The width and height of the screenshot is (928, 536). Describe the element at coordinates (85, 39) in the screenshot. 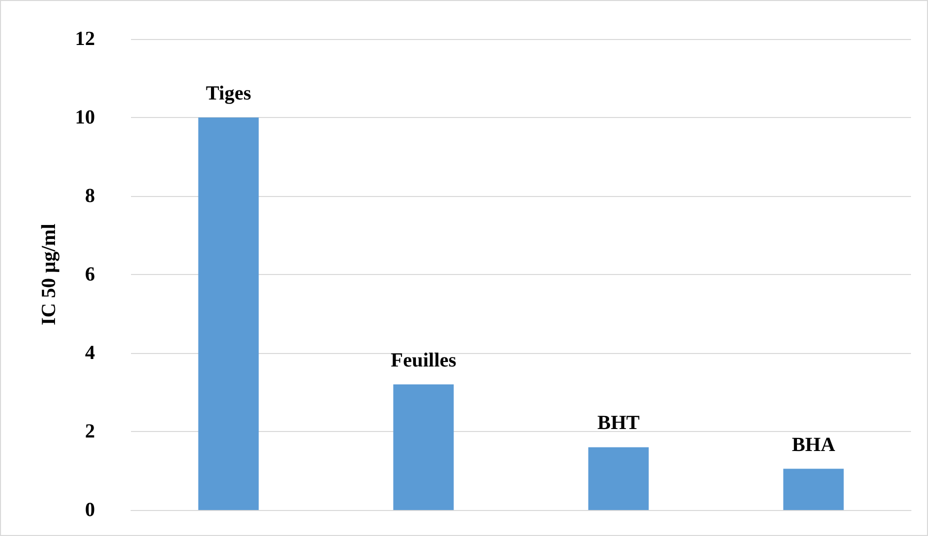

I see `y-tick-label: 12` at that location.